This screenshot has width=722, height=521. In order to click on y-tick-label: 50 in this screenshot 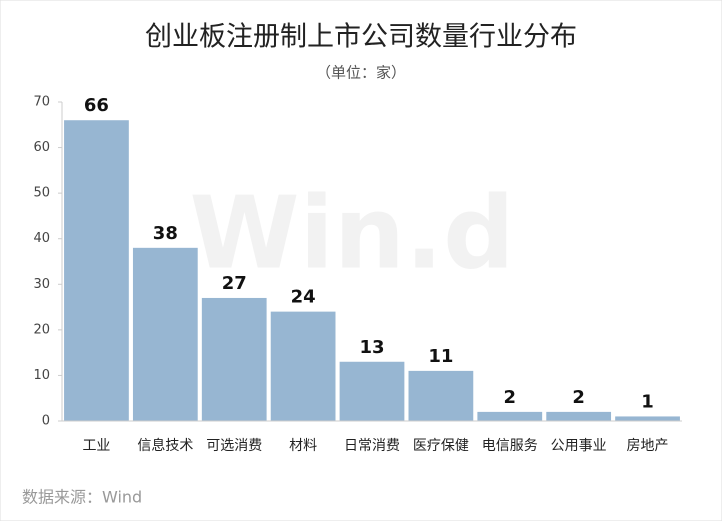, I will do `click(41, 193)`.